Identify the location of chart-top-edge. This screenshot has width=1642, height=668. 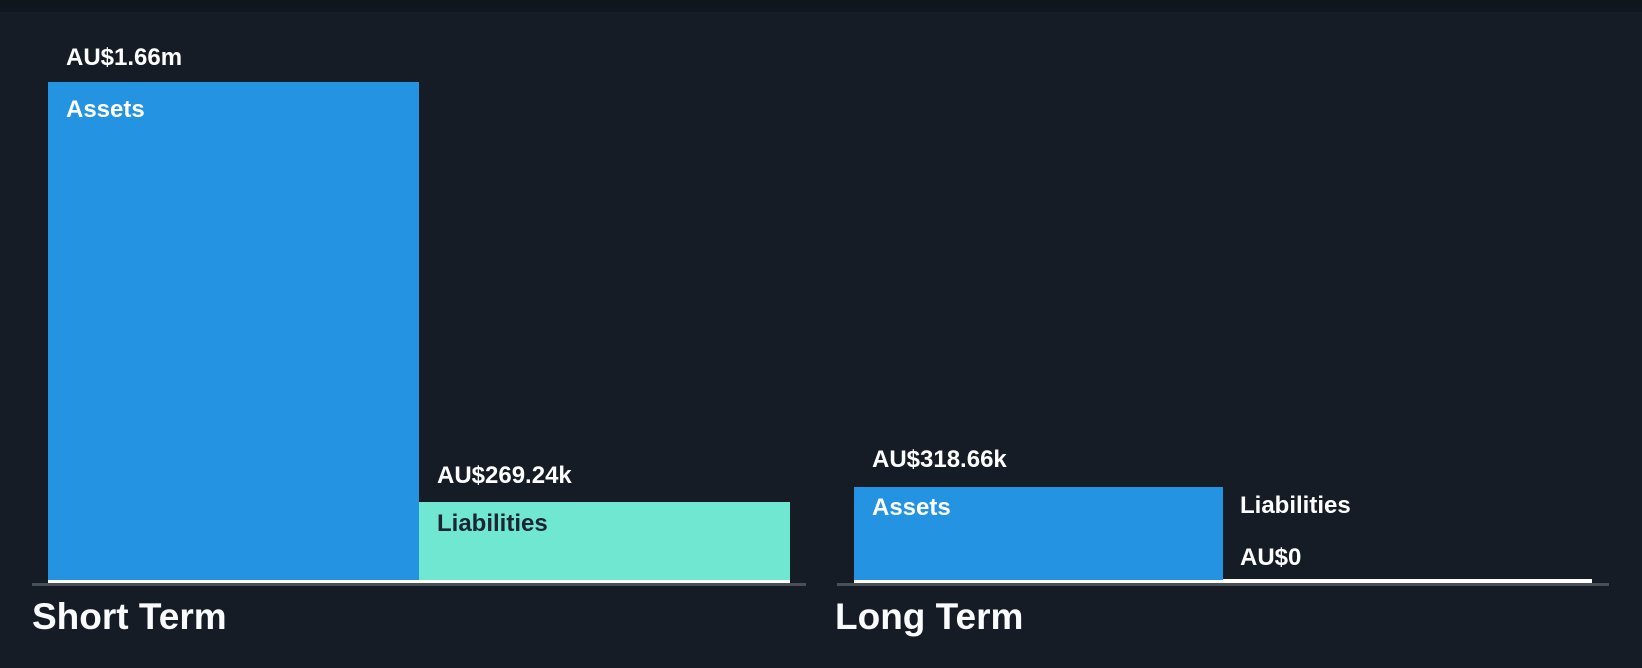
(821, 6).